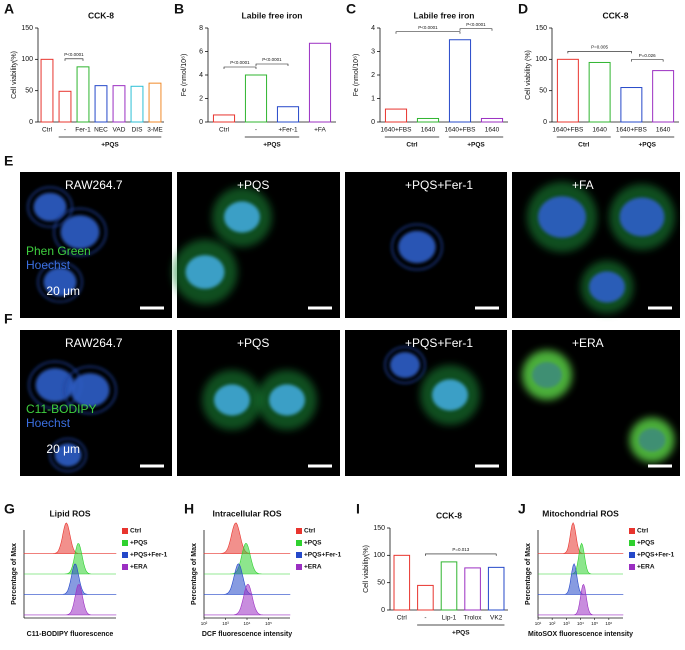 The width and height of the screenshot is (685, 650). What do you see at coordinates (439, 185) in the screenshot?
I see `image-title: +PQS+Fer-1` at bounding box center [439, 185].